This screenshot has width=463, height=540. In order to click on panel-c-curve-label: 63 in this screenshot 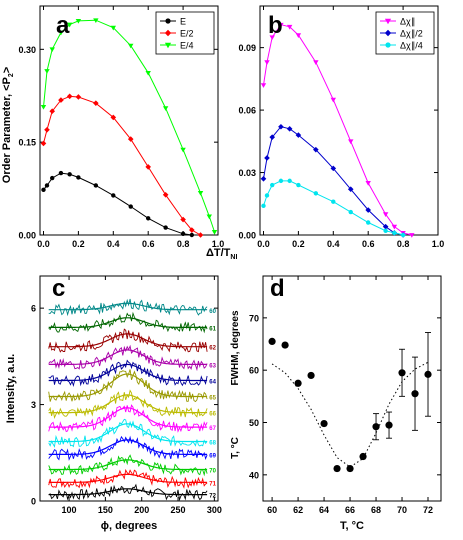, I will do `click(212, 366)`.